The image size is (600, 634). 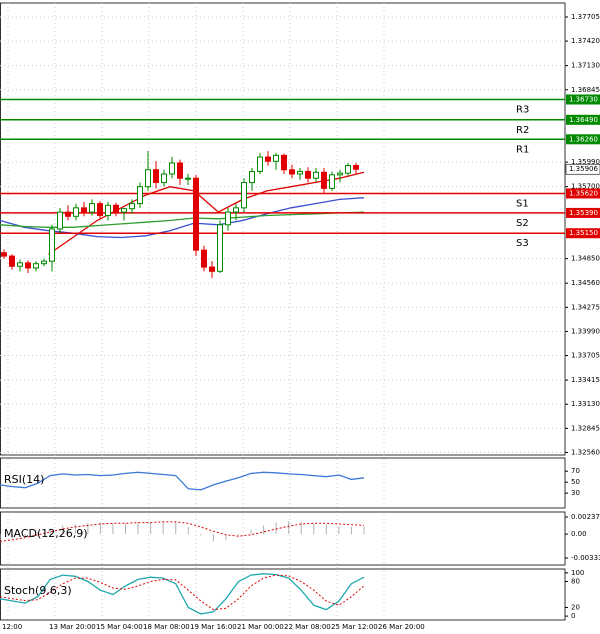 What do you see at coordinates (577, 573) in the screenshot?
I see `y-tick-label: 100` at bounding box center [577, 573].